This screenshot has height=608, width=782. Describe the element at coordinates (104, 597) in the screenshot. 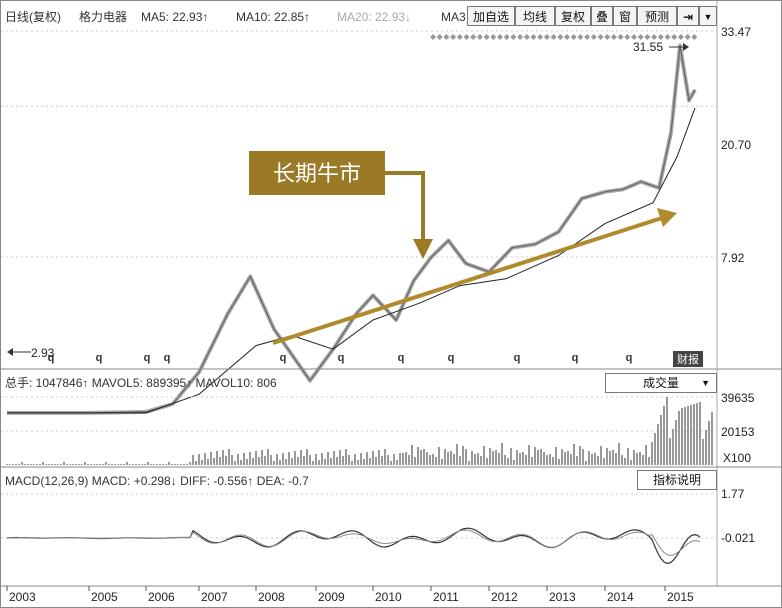

I see `x-tick-label: 2005` at that location.